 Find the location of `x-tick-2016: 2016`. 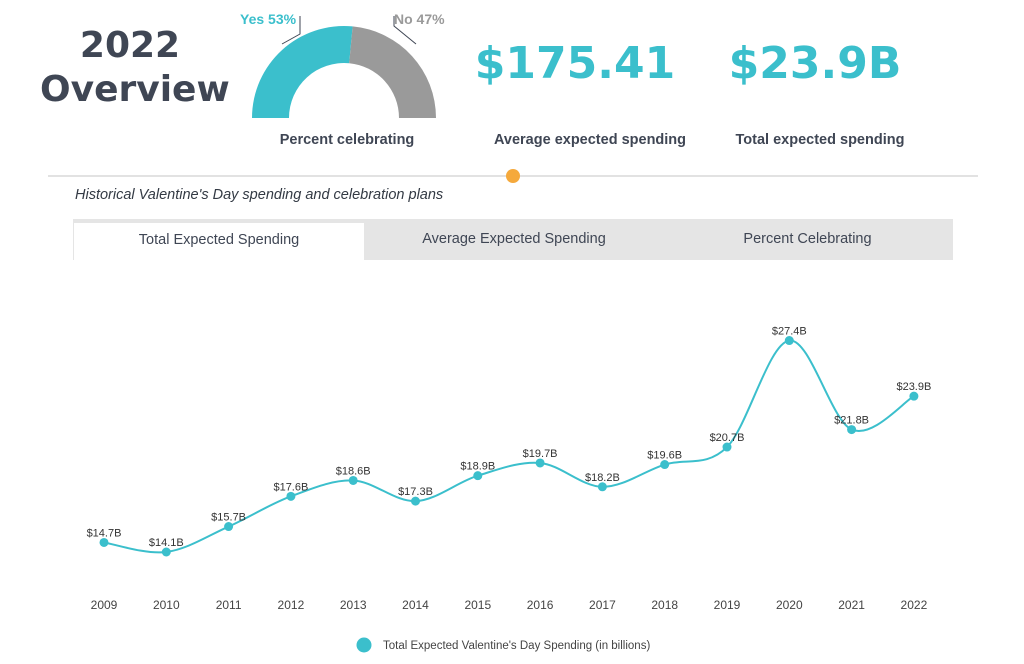

x-tick-2016: 2016 is located at coordinates (540, 605).